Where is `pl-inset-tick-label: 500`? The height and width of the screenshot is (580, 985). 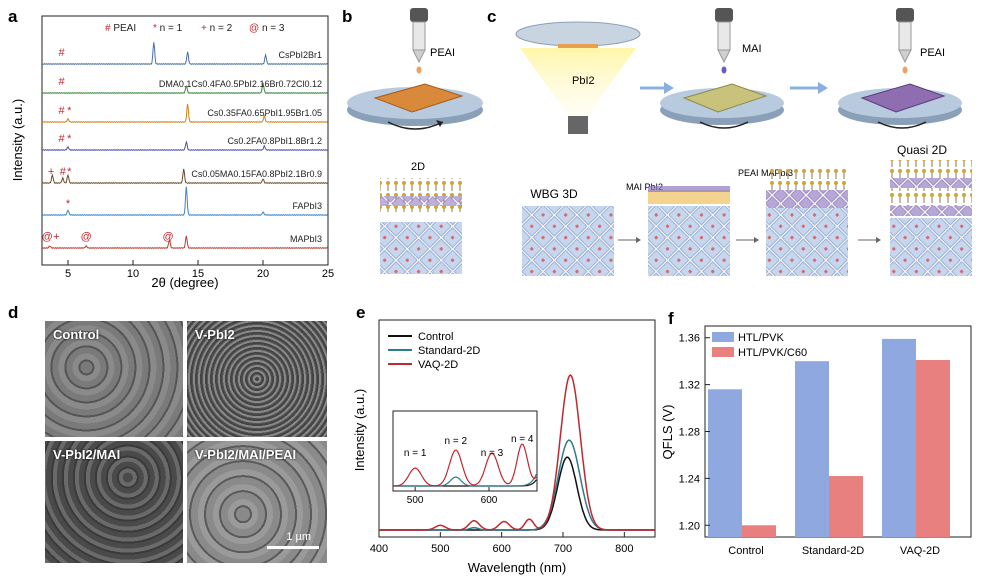 pl-inset-tick-label: 500 is located at coordinates (415, 500).